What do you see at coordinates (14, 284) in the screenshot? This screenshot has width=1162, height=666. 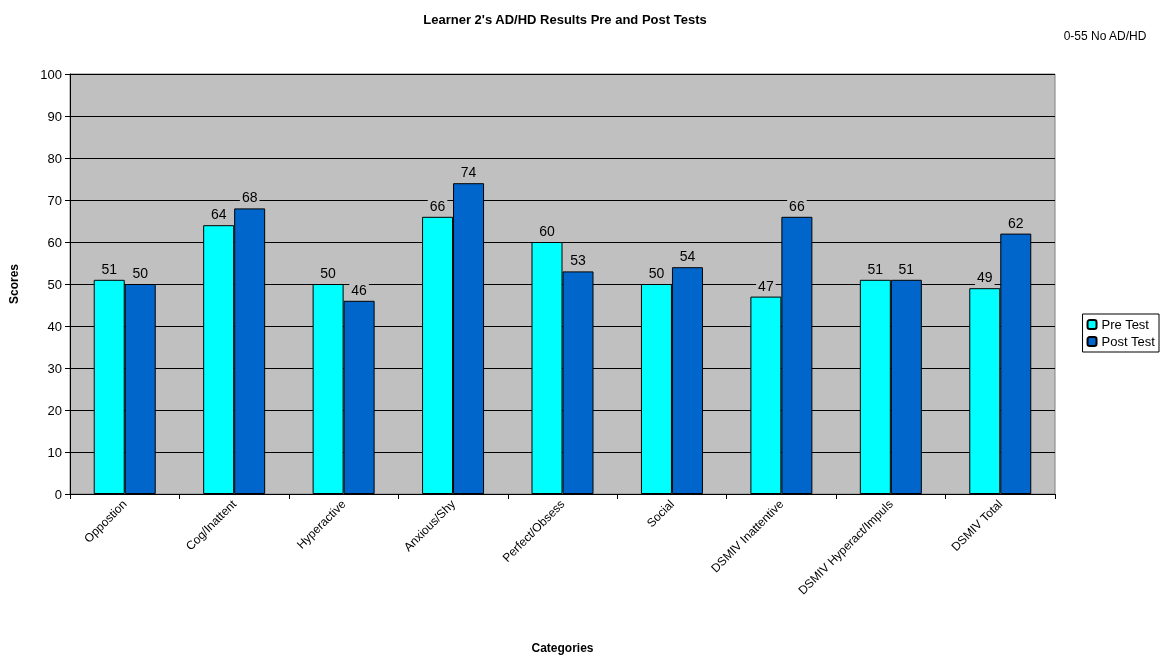 I see `y-axis-title: Scores` at bounding box center [14, 284].